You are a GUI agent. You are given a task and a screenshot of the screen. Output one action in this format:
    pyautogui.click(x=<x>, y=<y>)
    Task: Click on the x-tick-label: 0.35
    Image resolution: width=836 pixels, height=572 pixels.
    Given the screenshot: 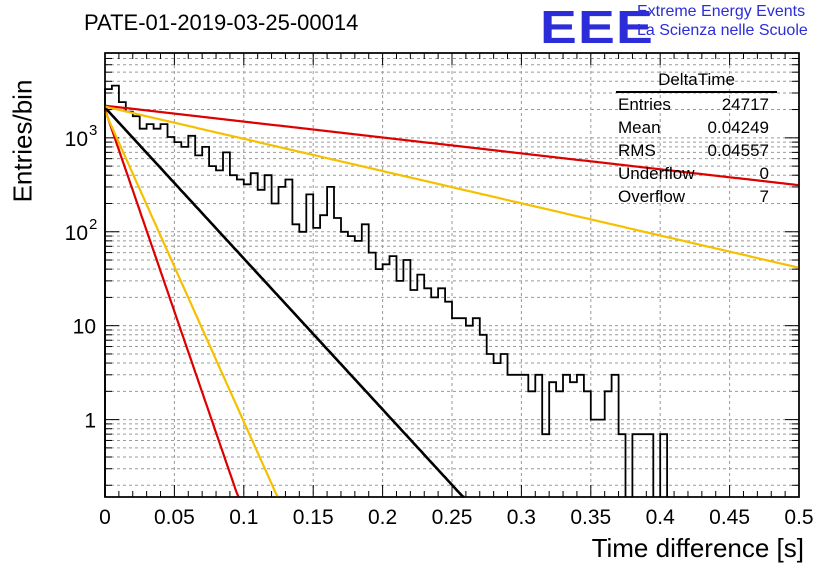 What is the action you would take?
    pyautogui.click(x=590, y=517)
    